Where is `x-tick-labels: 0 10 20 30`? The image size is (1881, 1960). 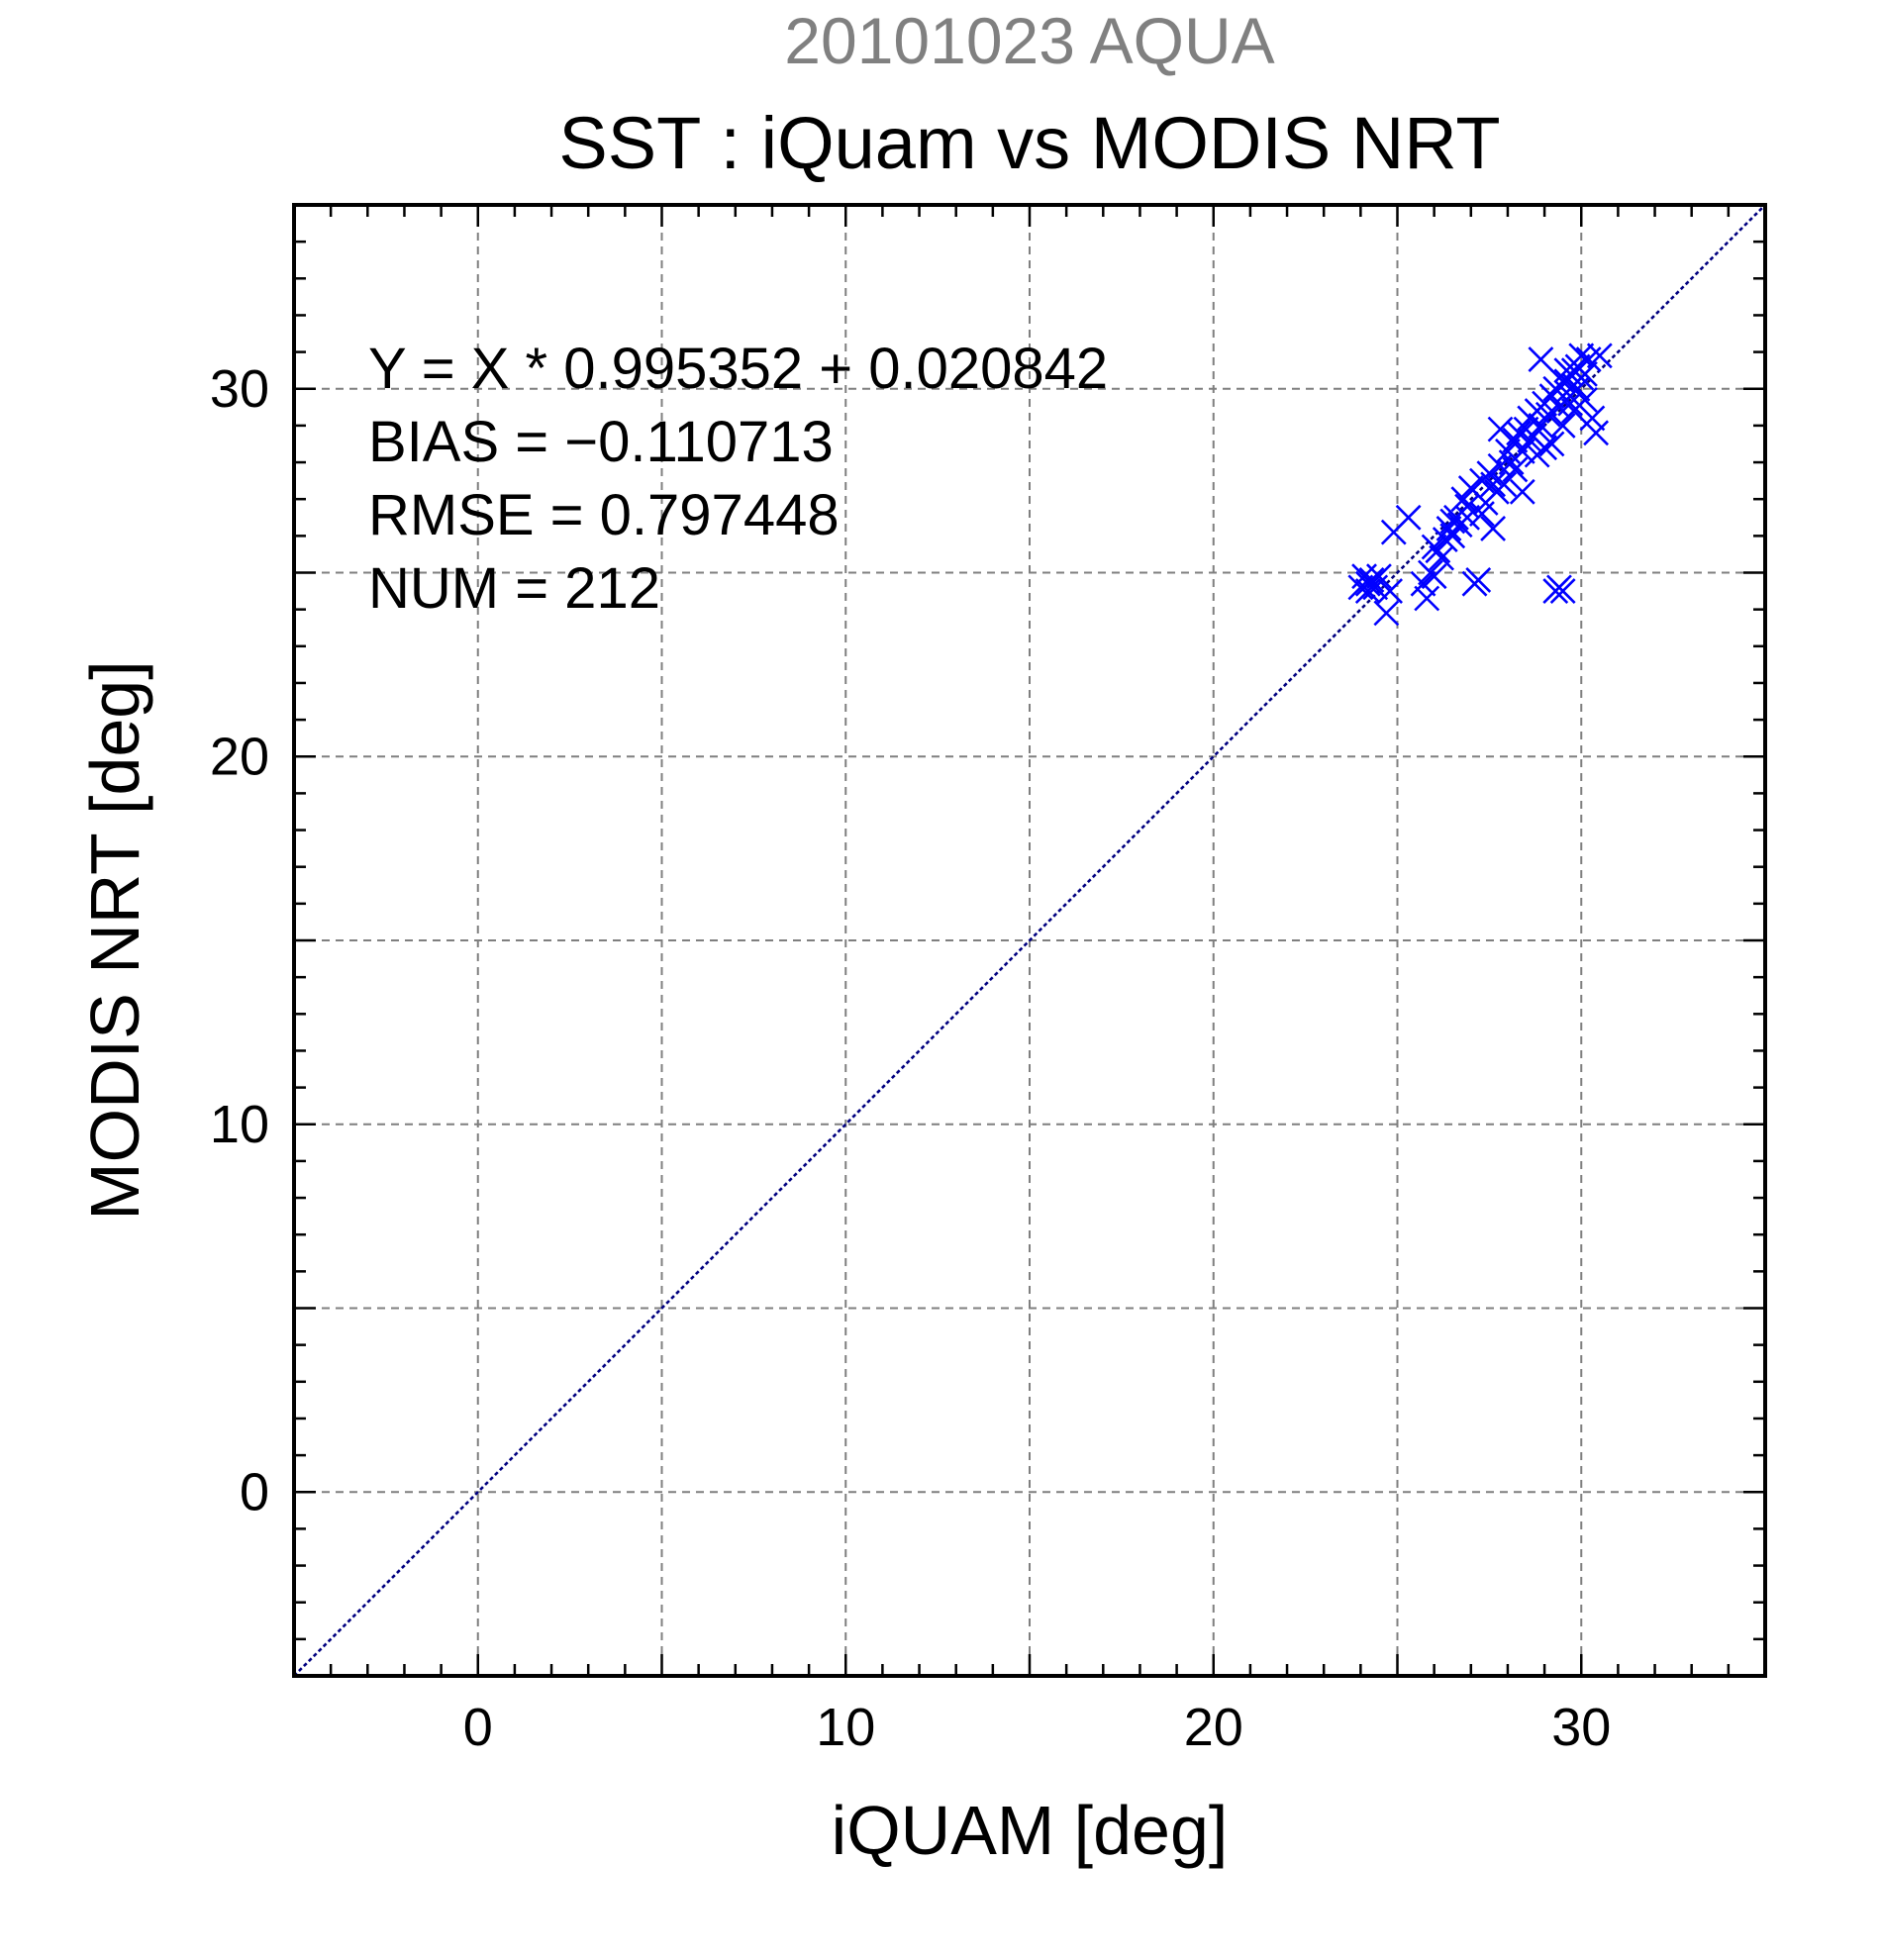
x-tick-labels: 0 10 20 30 is located at coordinates (1038, 1727).